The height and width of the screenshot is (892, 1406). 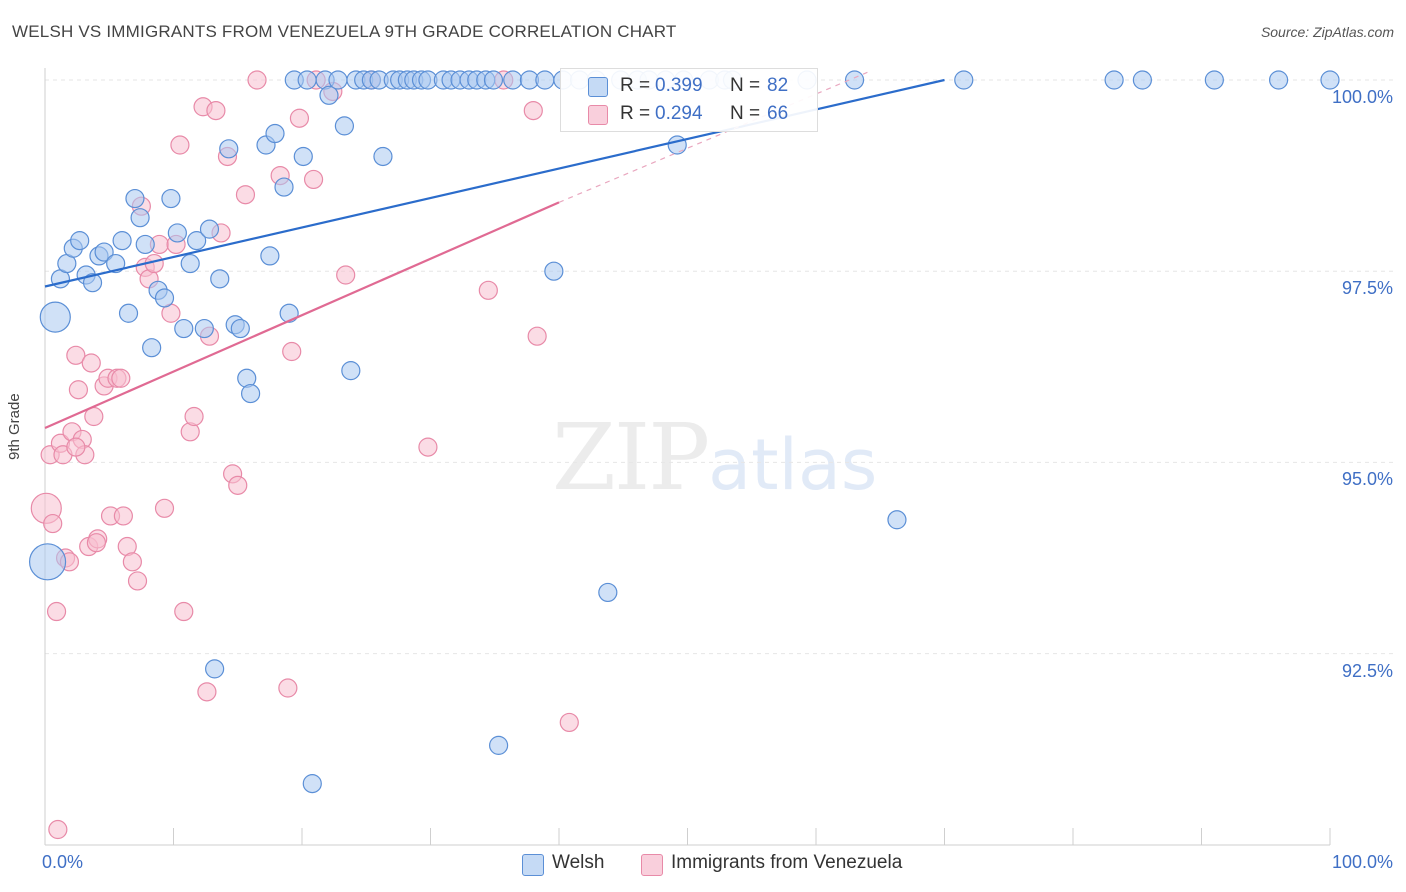 What do you see at coordinates (578, 862) in the screenshot?
I see `legend-label-welsh: Welsh` at bounding box center [578, 862].